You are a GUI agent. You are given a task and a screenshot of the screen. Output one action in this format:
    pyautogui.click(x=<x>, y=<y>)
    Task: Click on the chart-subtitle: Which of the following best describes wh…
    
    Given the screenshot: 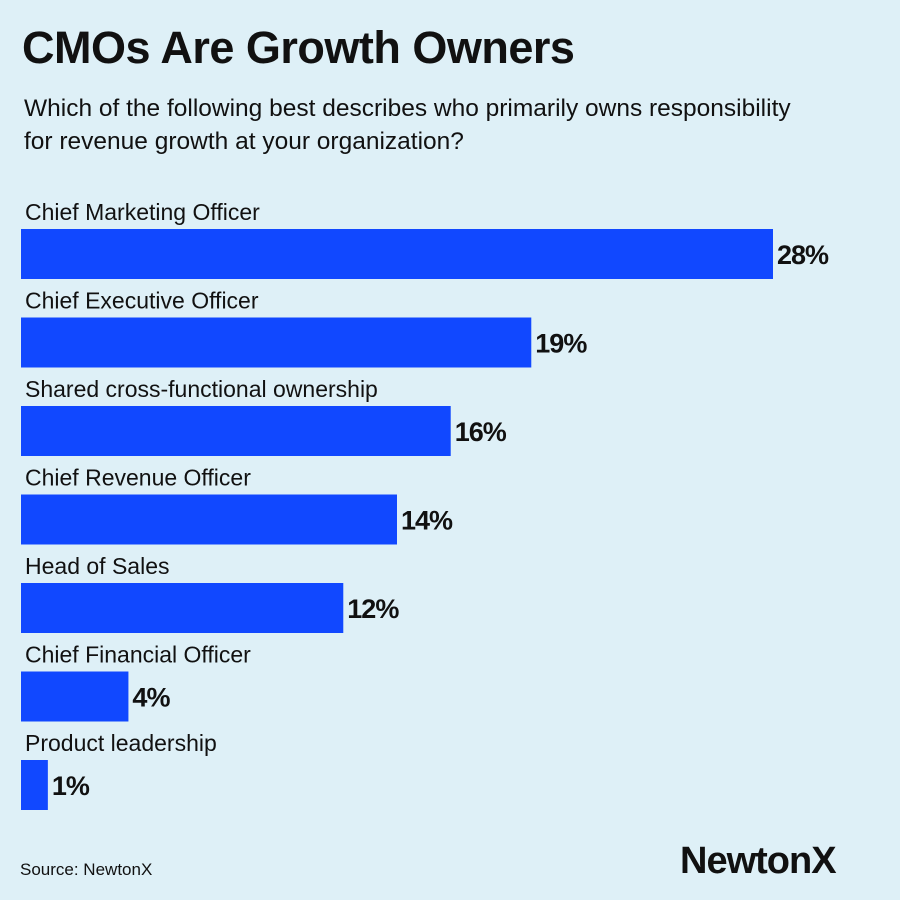 What is the action you would take?
    pyautogui.click(x=407, y=125)
    